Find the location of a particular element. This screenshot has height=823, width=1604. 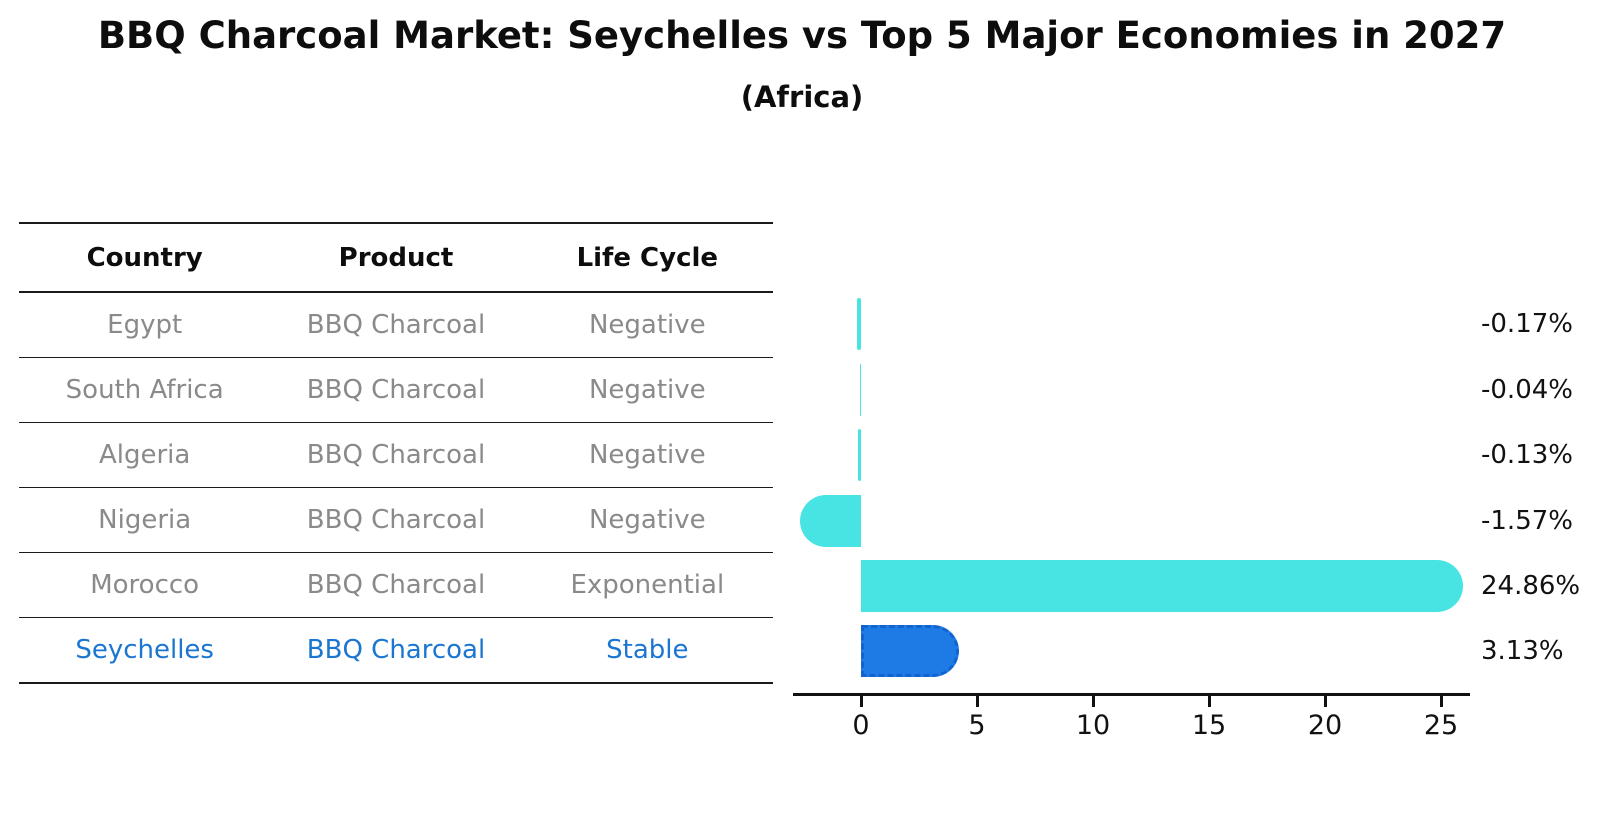

table-row-egypt: Egypt BBQ Charcoal Negative is located at coordinates (396, 325).